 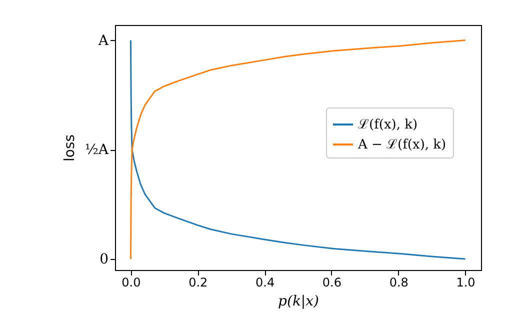 I want to click on x-tick-label: 1.0, so click(x=466, y=283).